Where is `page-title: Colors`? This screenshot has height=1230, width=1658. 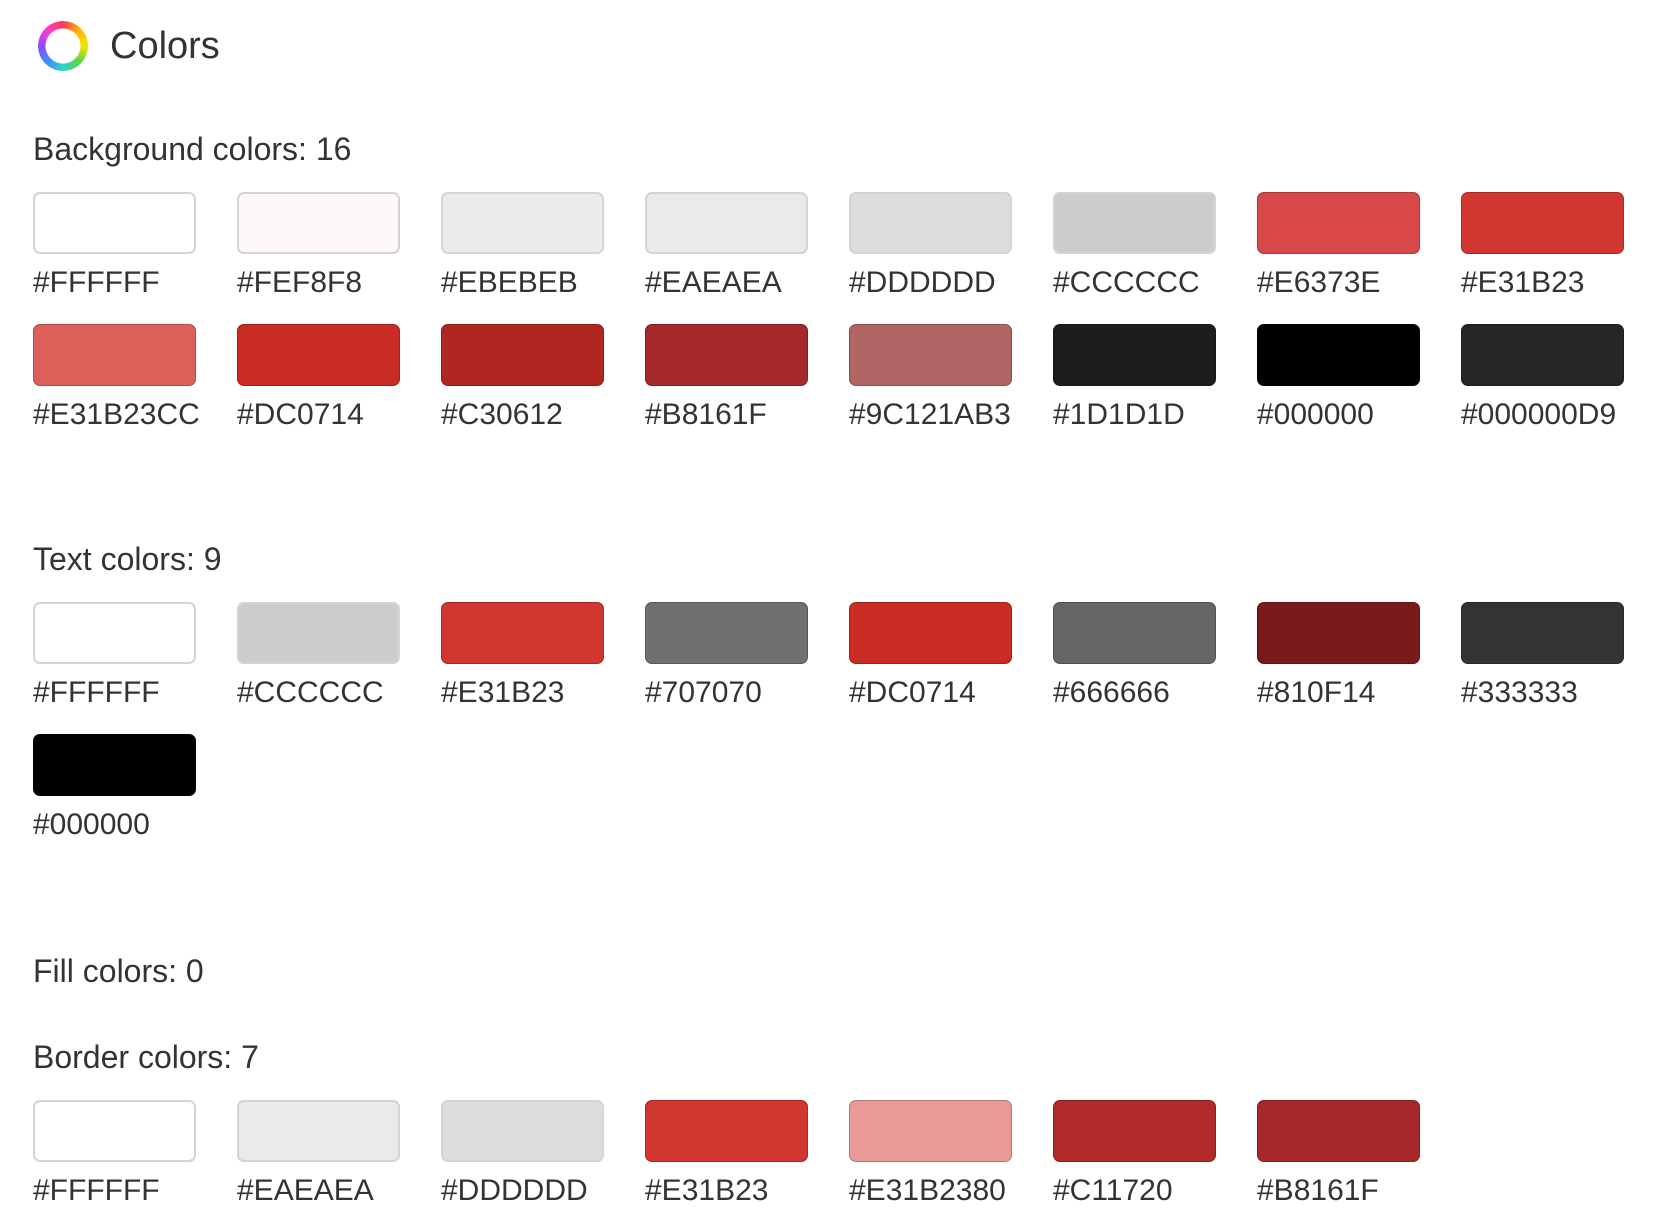 page-title: Colors is located at coordinates (165, 46).